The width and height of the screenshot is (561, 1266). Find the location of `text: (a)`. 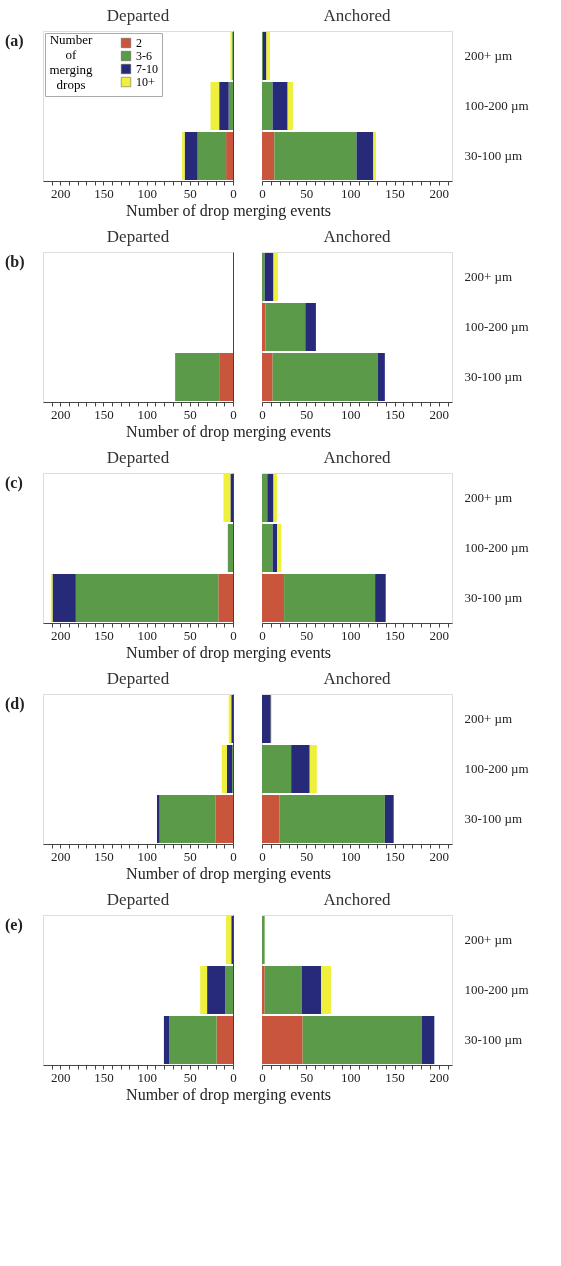

text: (a) is located at coordinates (14, 41).